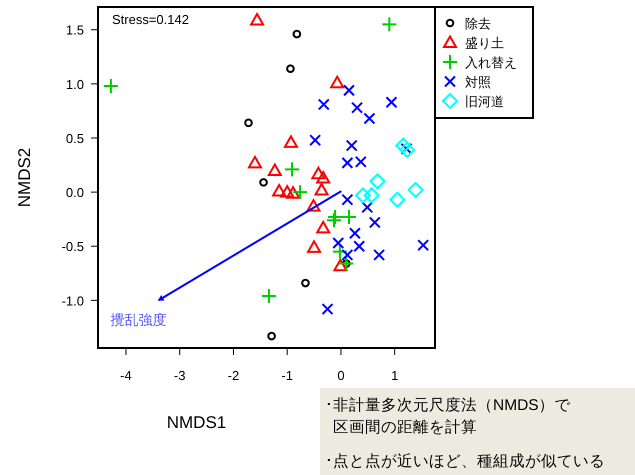 This screenshot has height=475, width=635. Describe the element at coordinates (341, 375) in the screenshot. I see `x-tick-label: 0` at that location.